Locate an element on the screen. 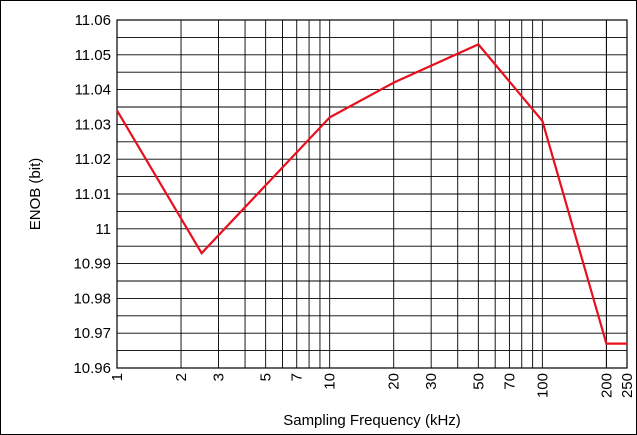  x-tick-label: 1 is located at coordinates (117, 377).